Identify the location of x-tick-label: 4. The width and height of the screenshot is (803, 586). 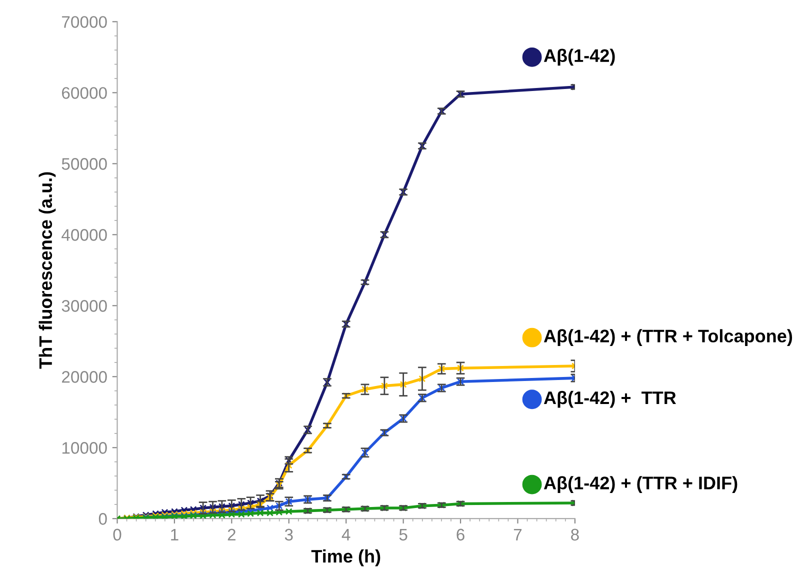
(346, 534).